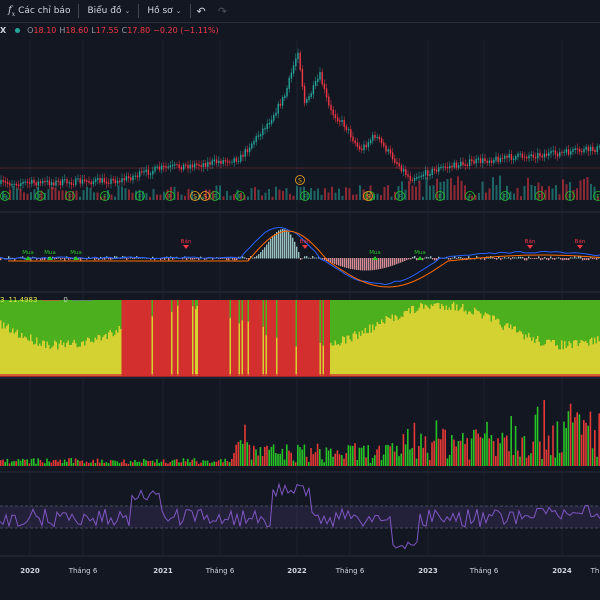 The height and width of the screenshot is (600, 600). What do you see at coordinates (3, 30) in the screenshot?
I see `symbol-name: X` at bounding box center [3, 30].